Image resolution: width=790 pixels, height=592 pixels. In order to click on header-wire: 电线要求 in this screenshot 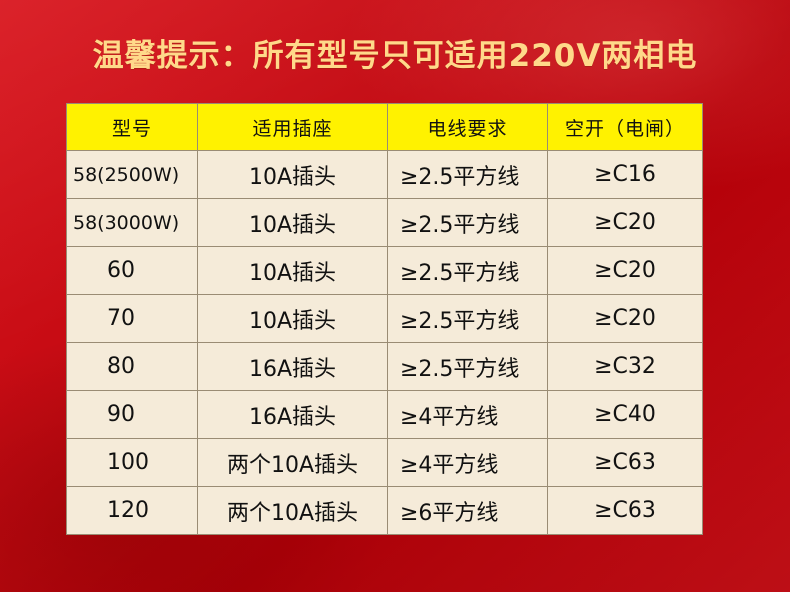, I will do `click(467, 127)`.